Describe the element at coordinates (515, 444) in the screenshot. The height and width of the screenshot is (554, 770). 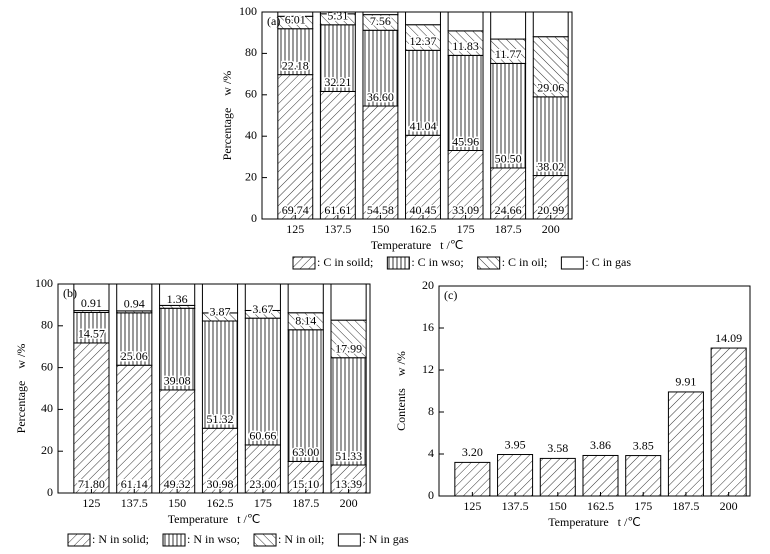
I see `data-label: 3.95` at that location.